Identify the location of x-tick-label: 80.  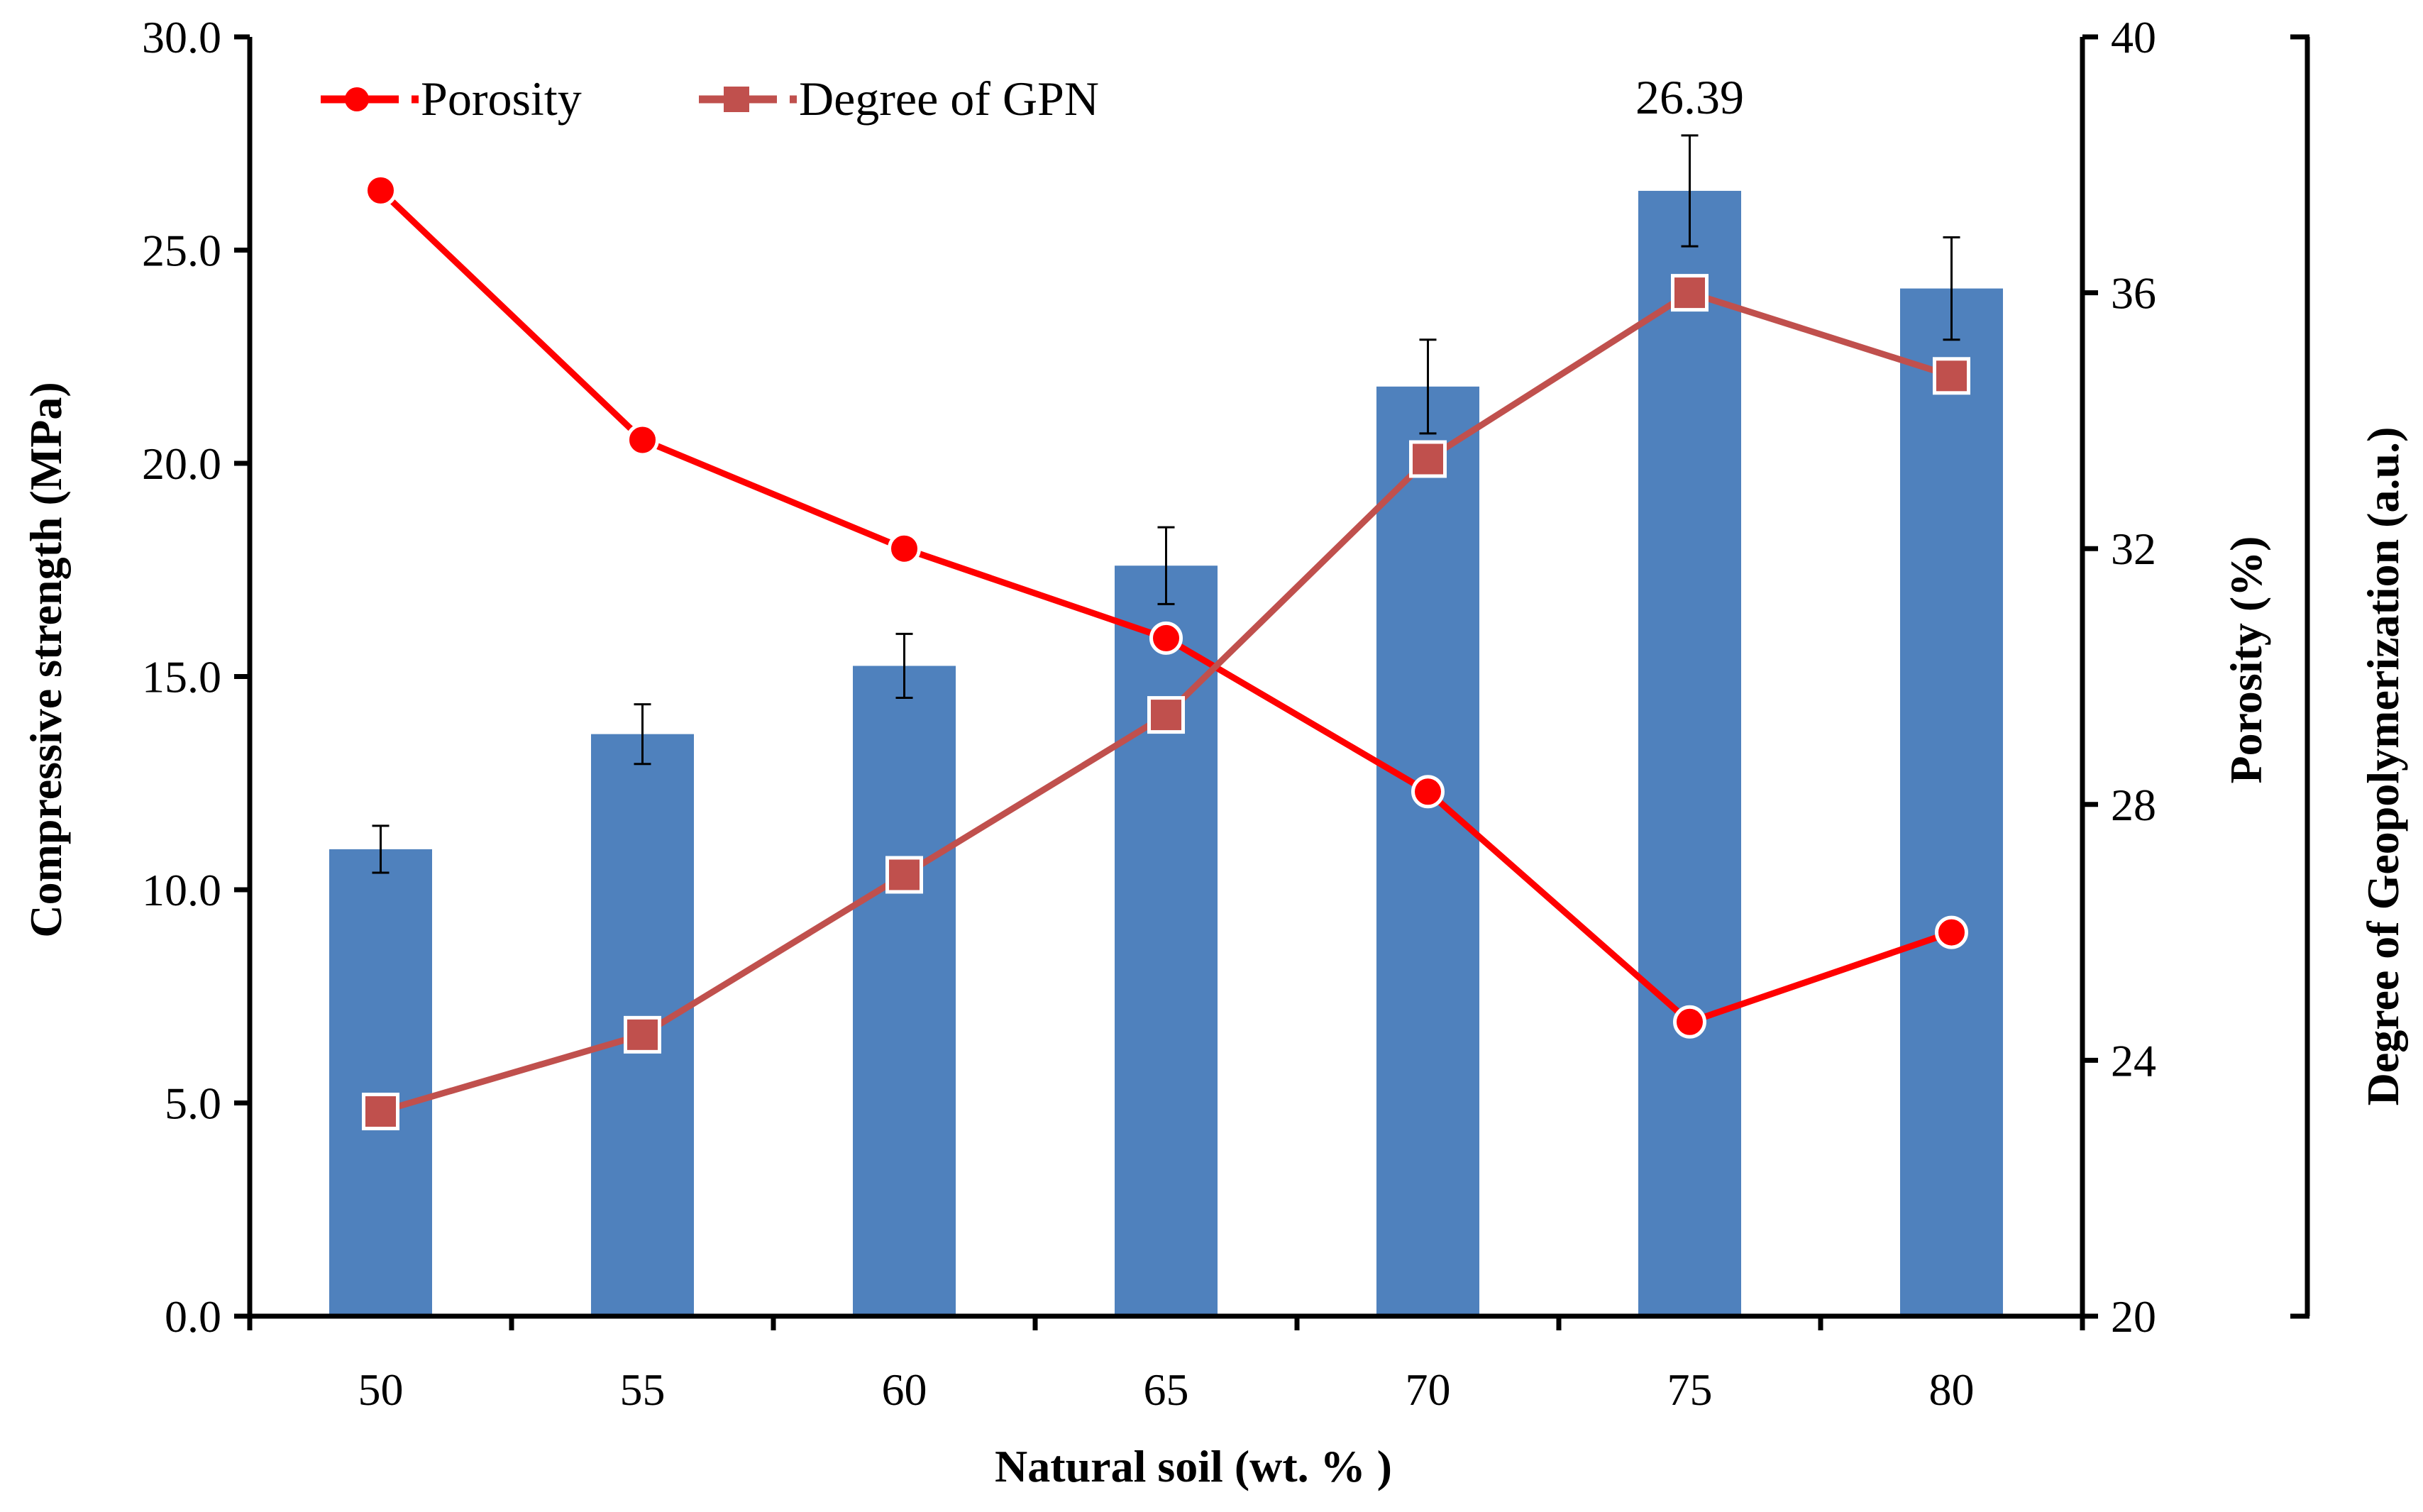
(1952, 1390).